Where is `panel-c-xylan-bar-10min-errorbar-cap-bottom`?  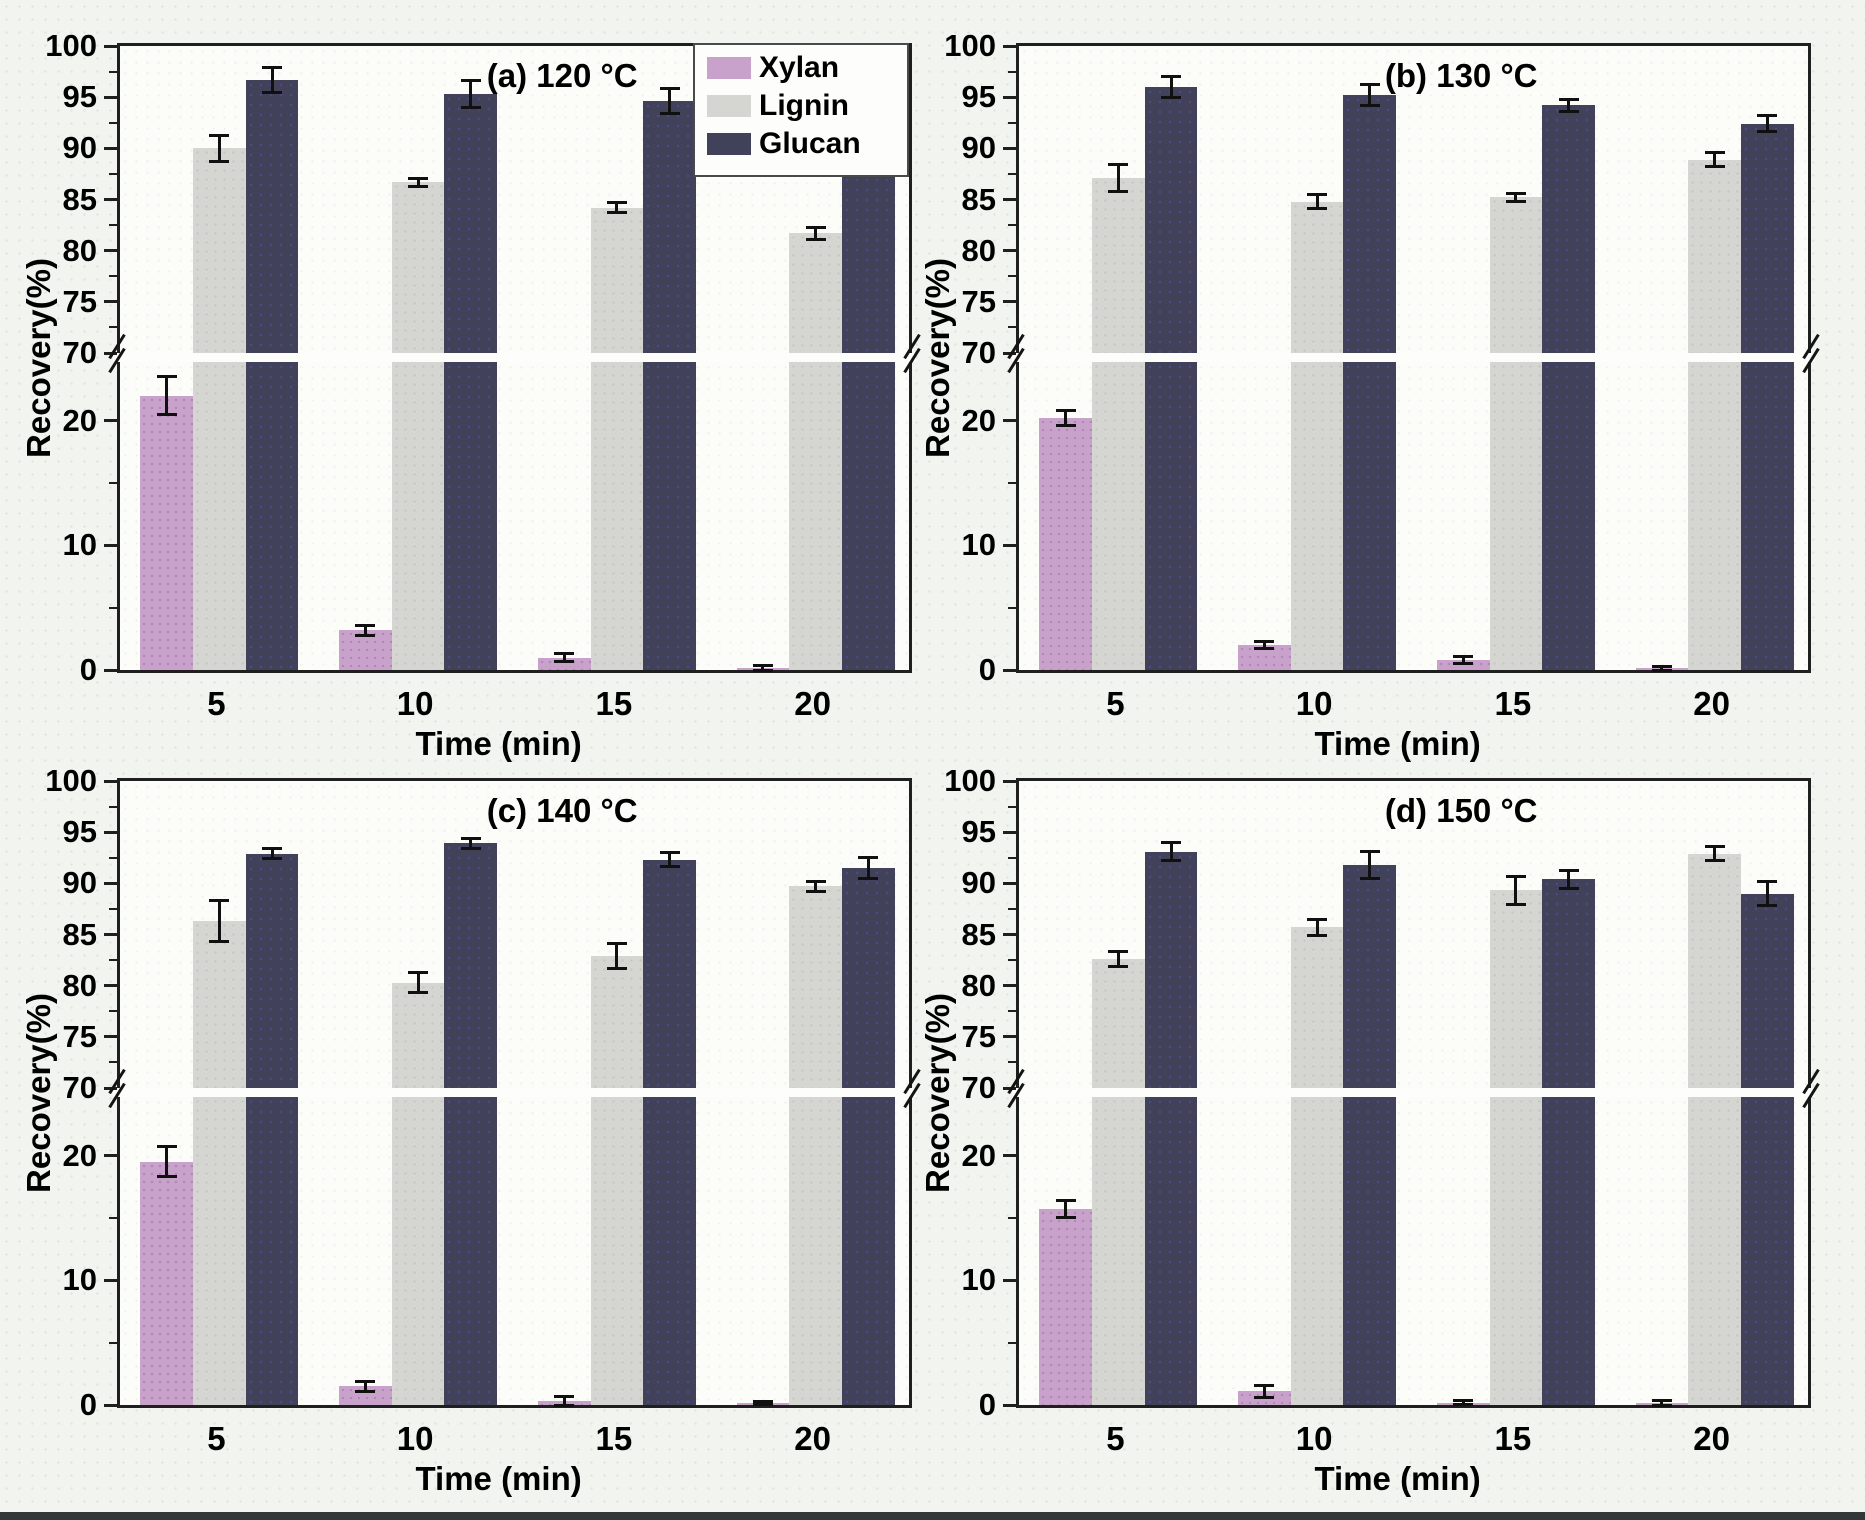
panel-c-xylan-bar-10min-errorbar-cap-bottom is located at coordinates (365, 1391).